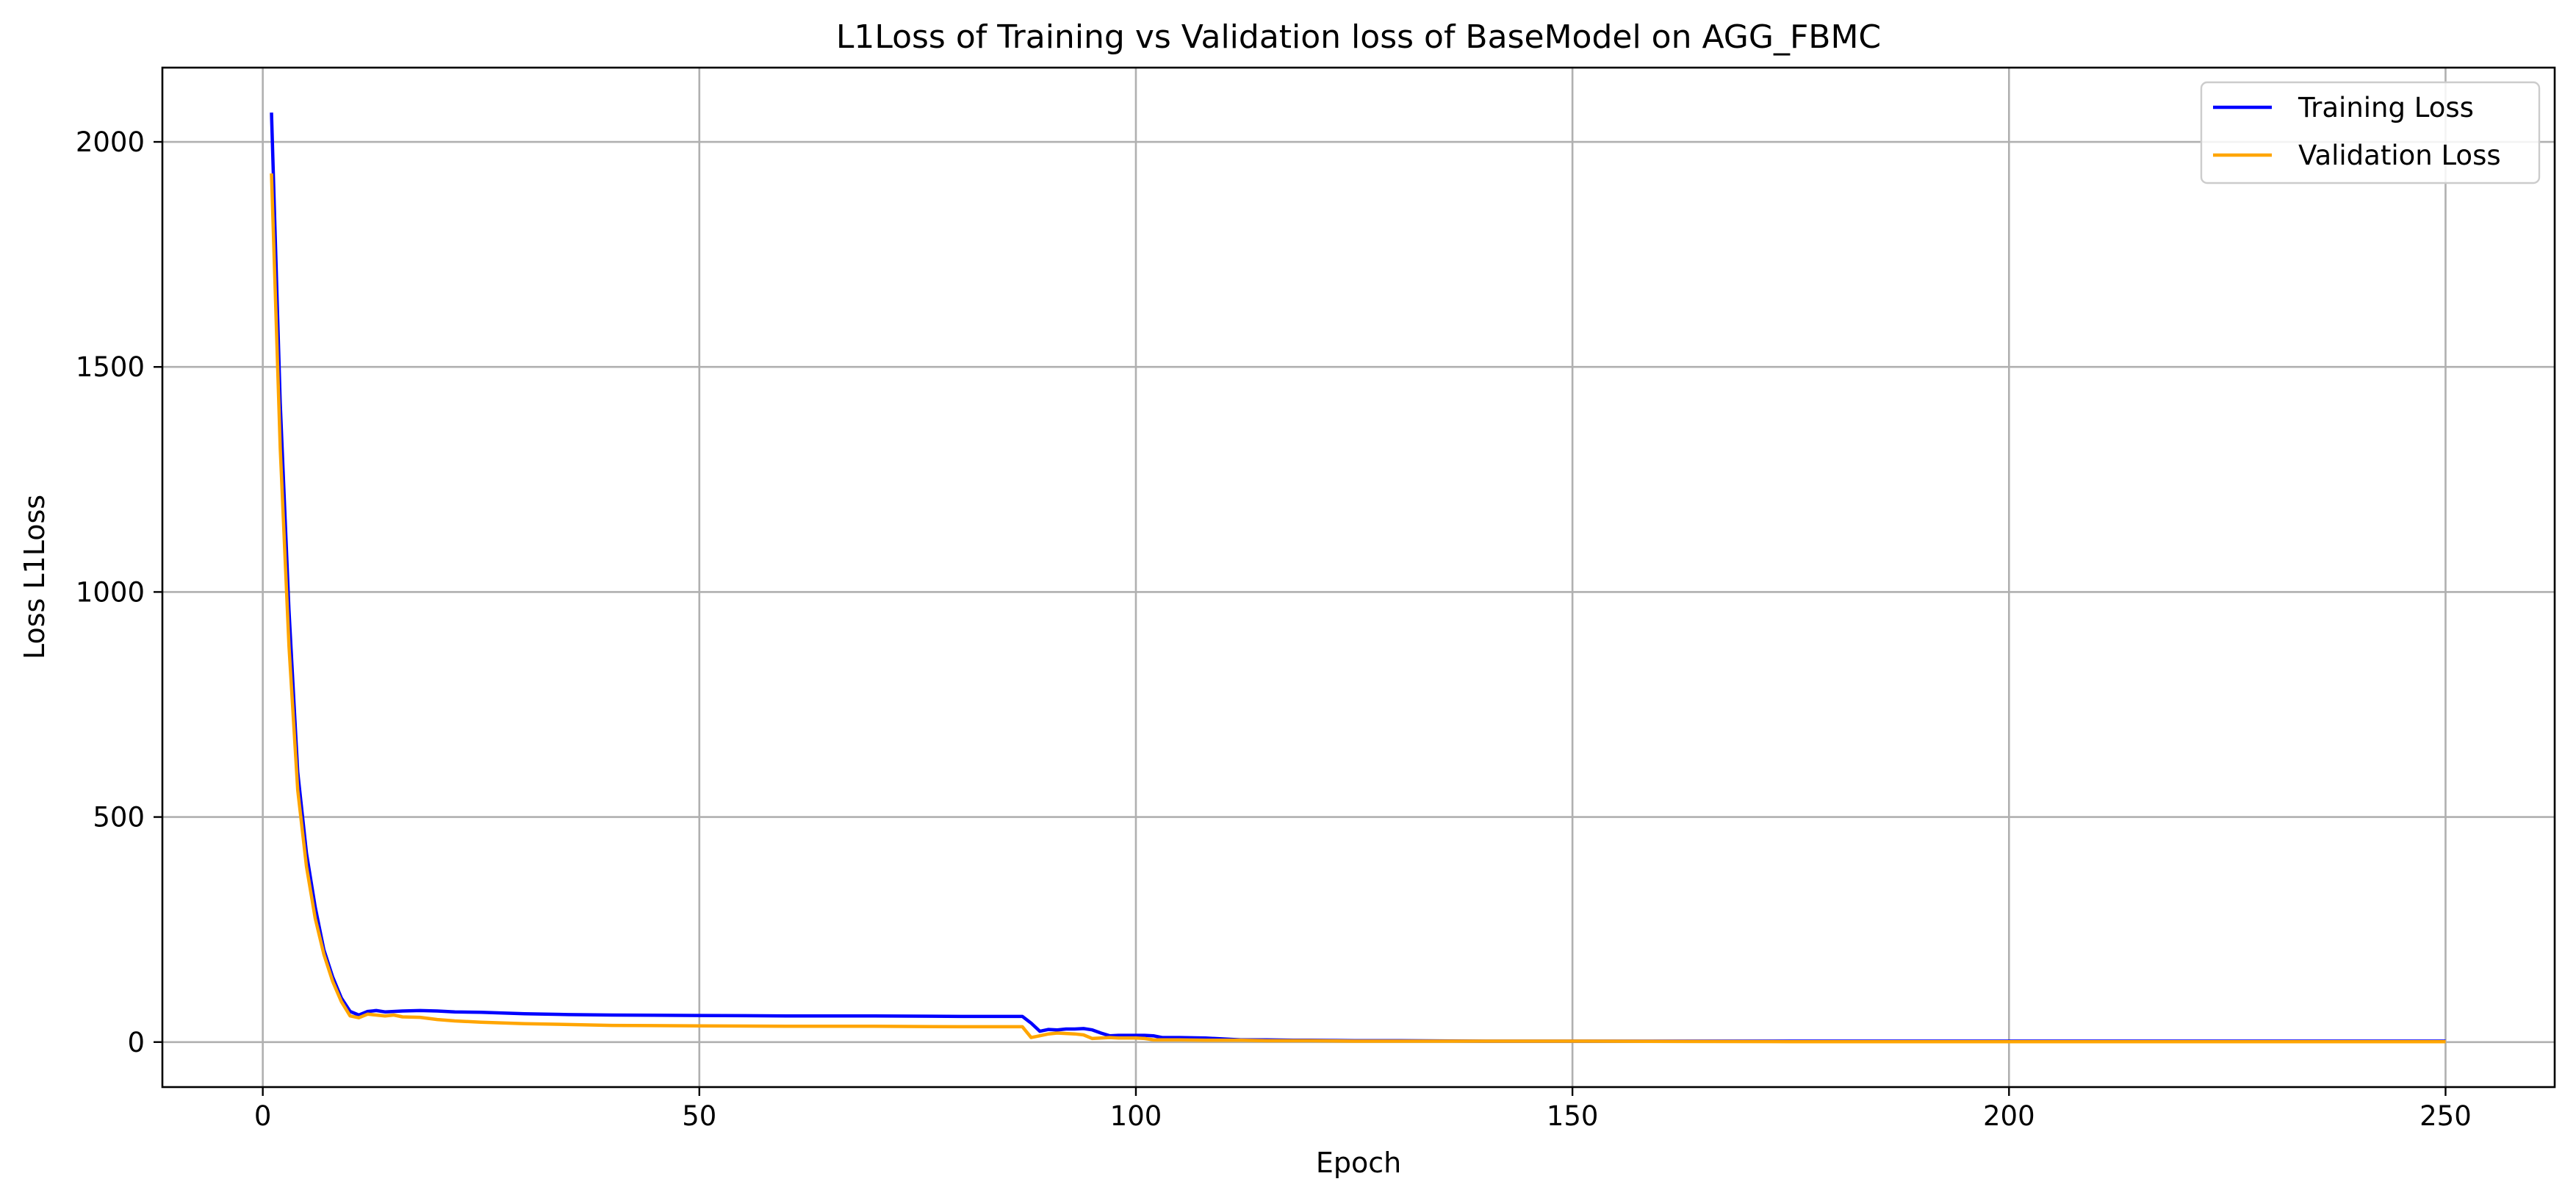 The width and height of the screenshot is (2576, 1201). I want to click on y-axis-label: Loss L1Loss, so click(34, 577).